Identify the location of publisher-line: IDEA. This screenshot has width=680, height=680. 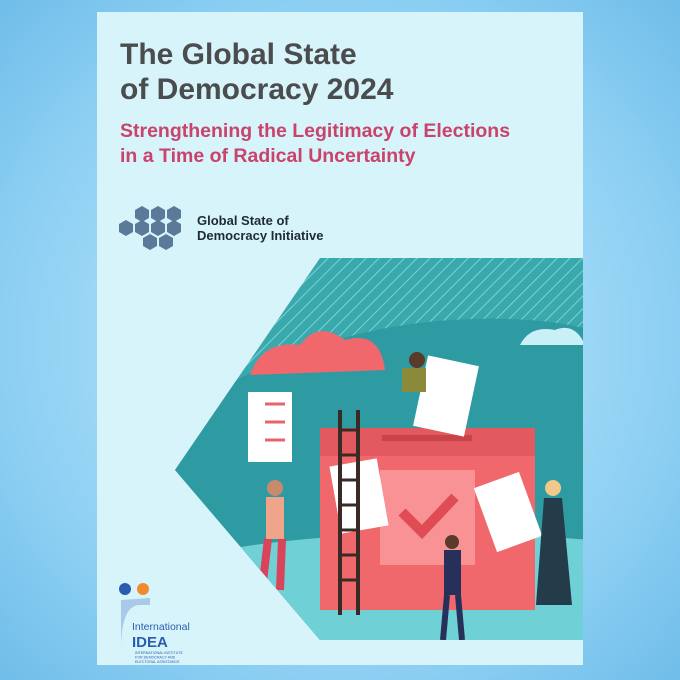
(150, 642).